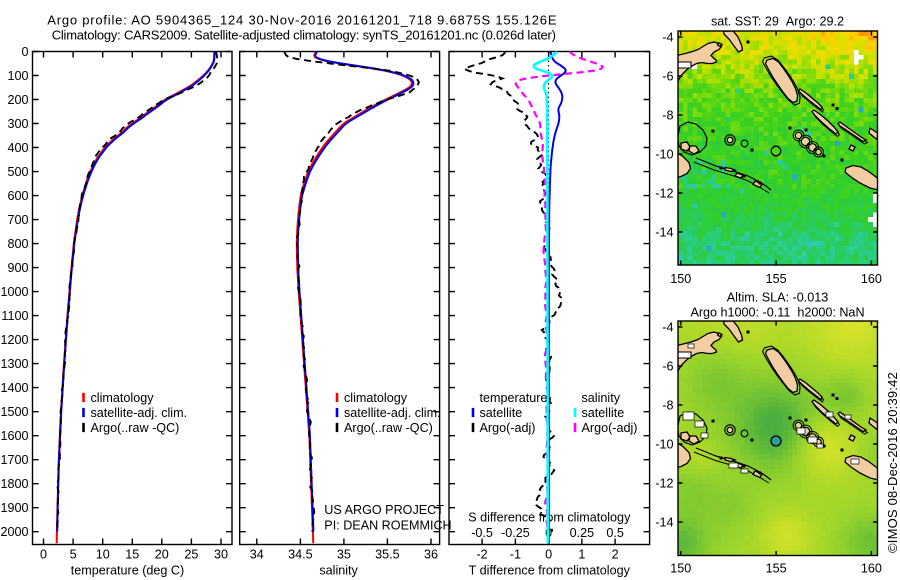  Describe the element at coordinates (191, 555) in the screenshot. I see `svg-text: 25` at that location.